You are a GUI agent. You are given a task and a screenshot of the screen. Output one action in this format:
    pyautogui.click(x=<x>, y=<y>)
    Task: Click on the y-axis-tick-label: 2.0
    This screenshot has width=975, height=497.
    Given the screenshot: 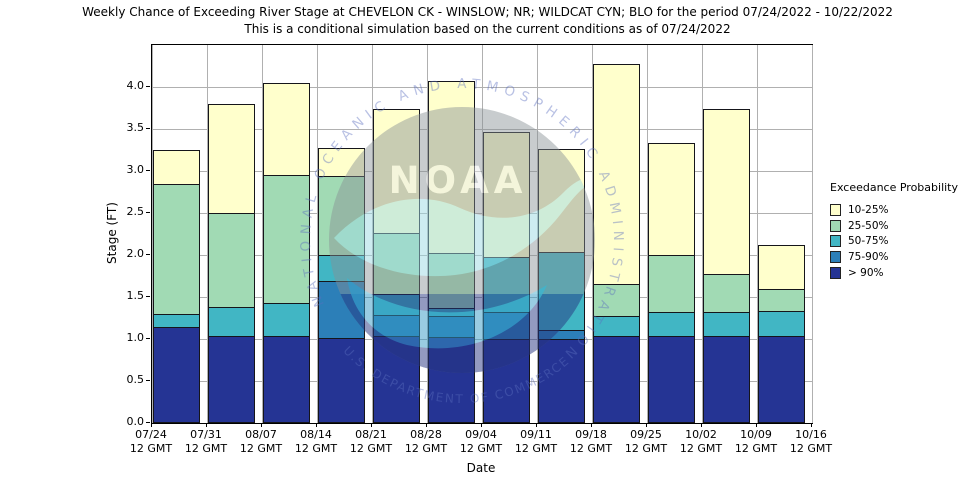 What is the action you would take?
    pyautogui.click(x=135, y=253)
    